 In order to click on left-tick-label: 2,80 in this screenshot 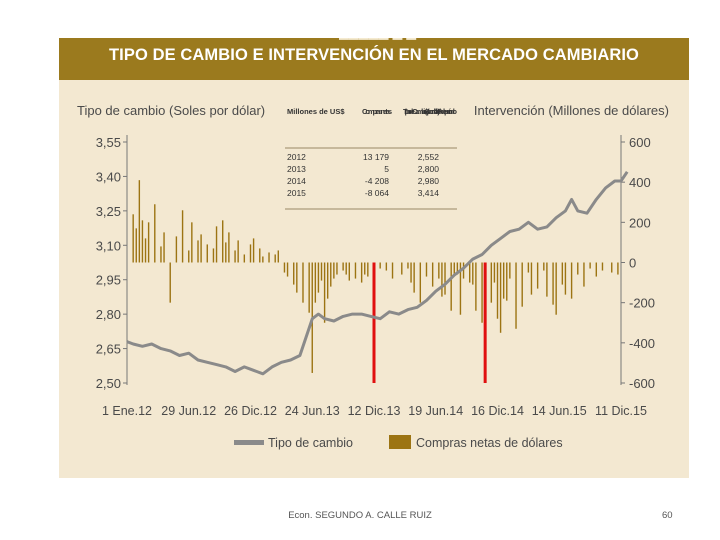, I will do `click(108, 314)`.